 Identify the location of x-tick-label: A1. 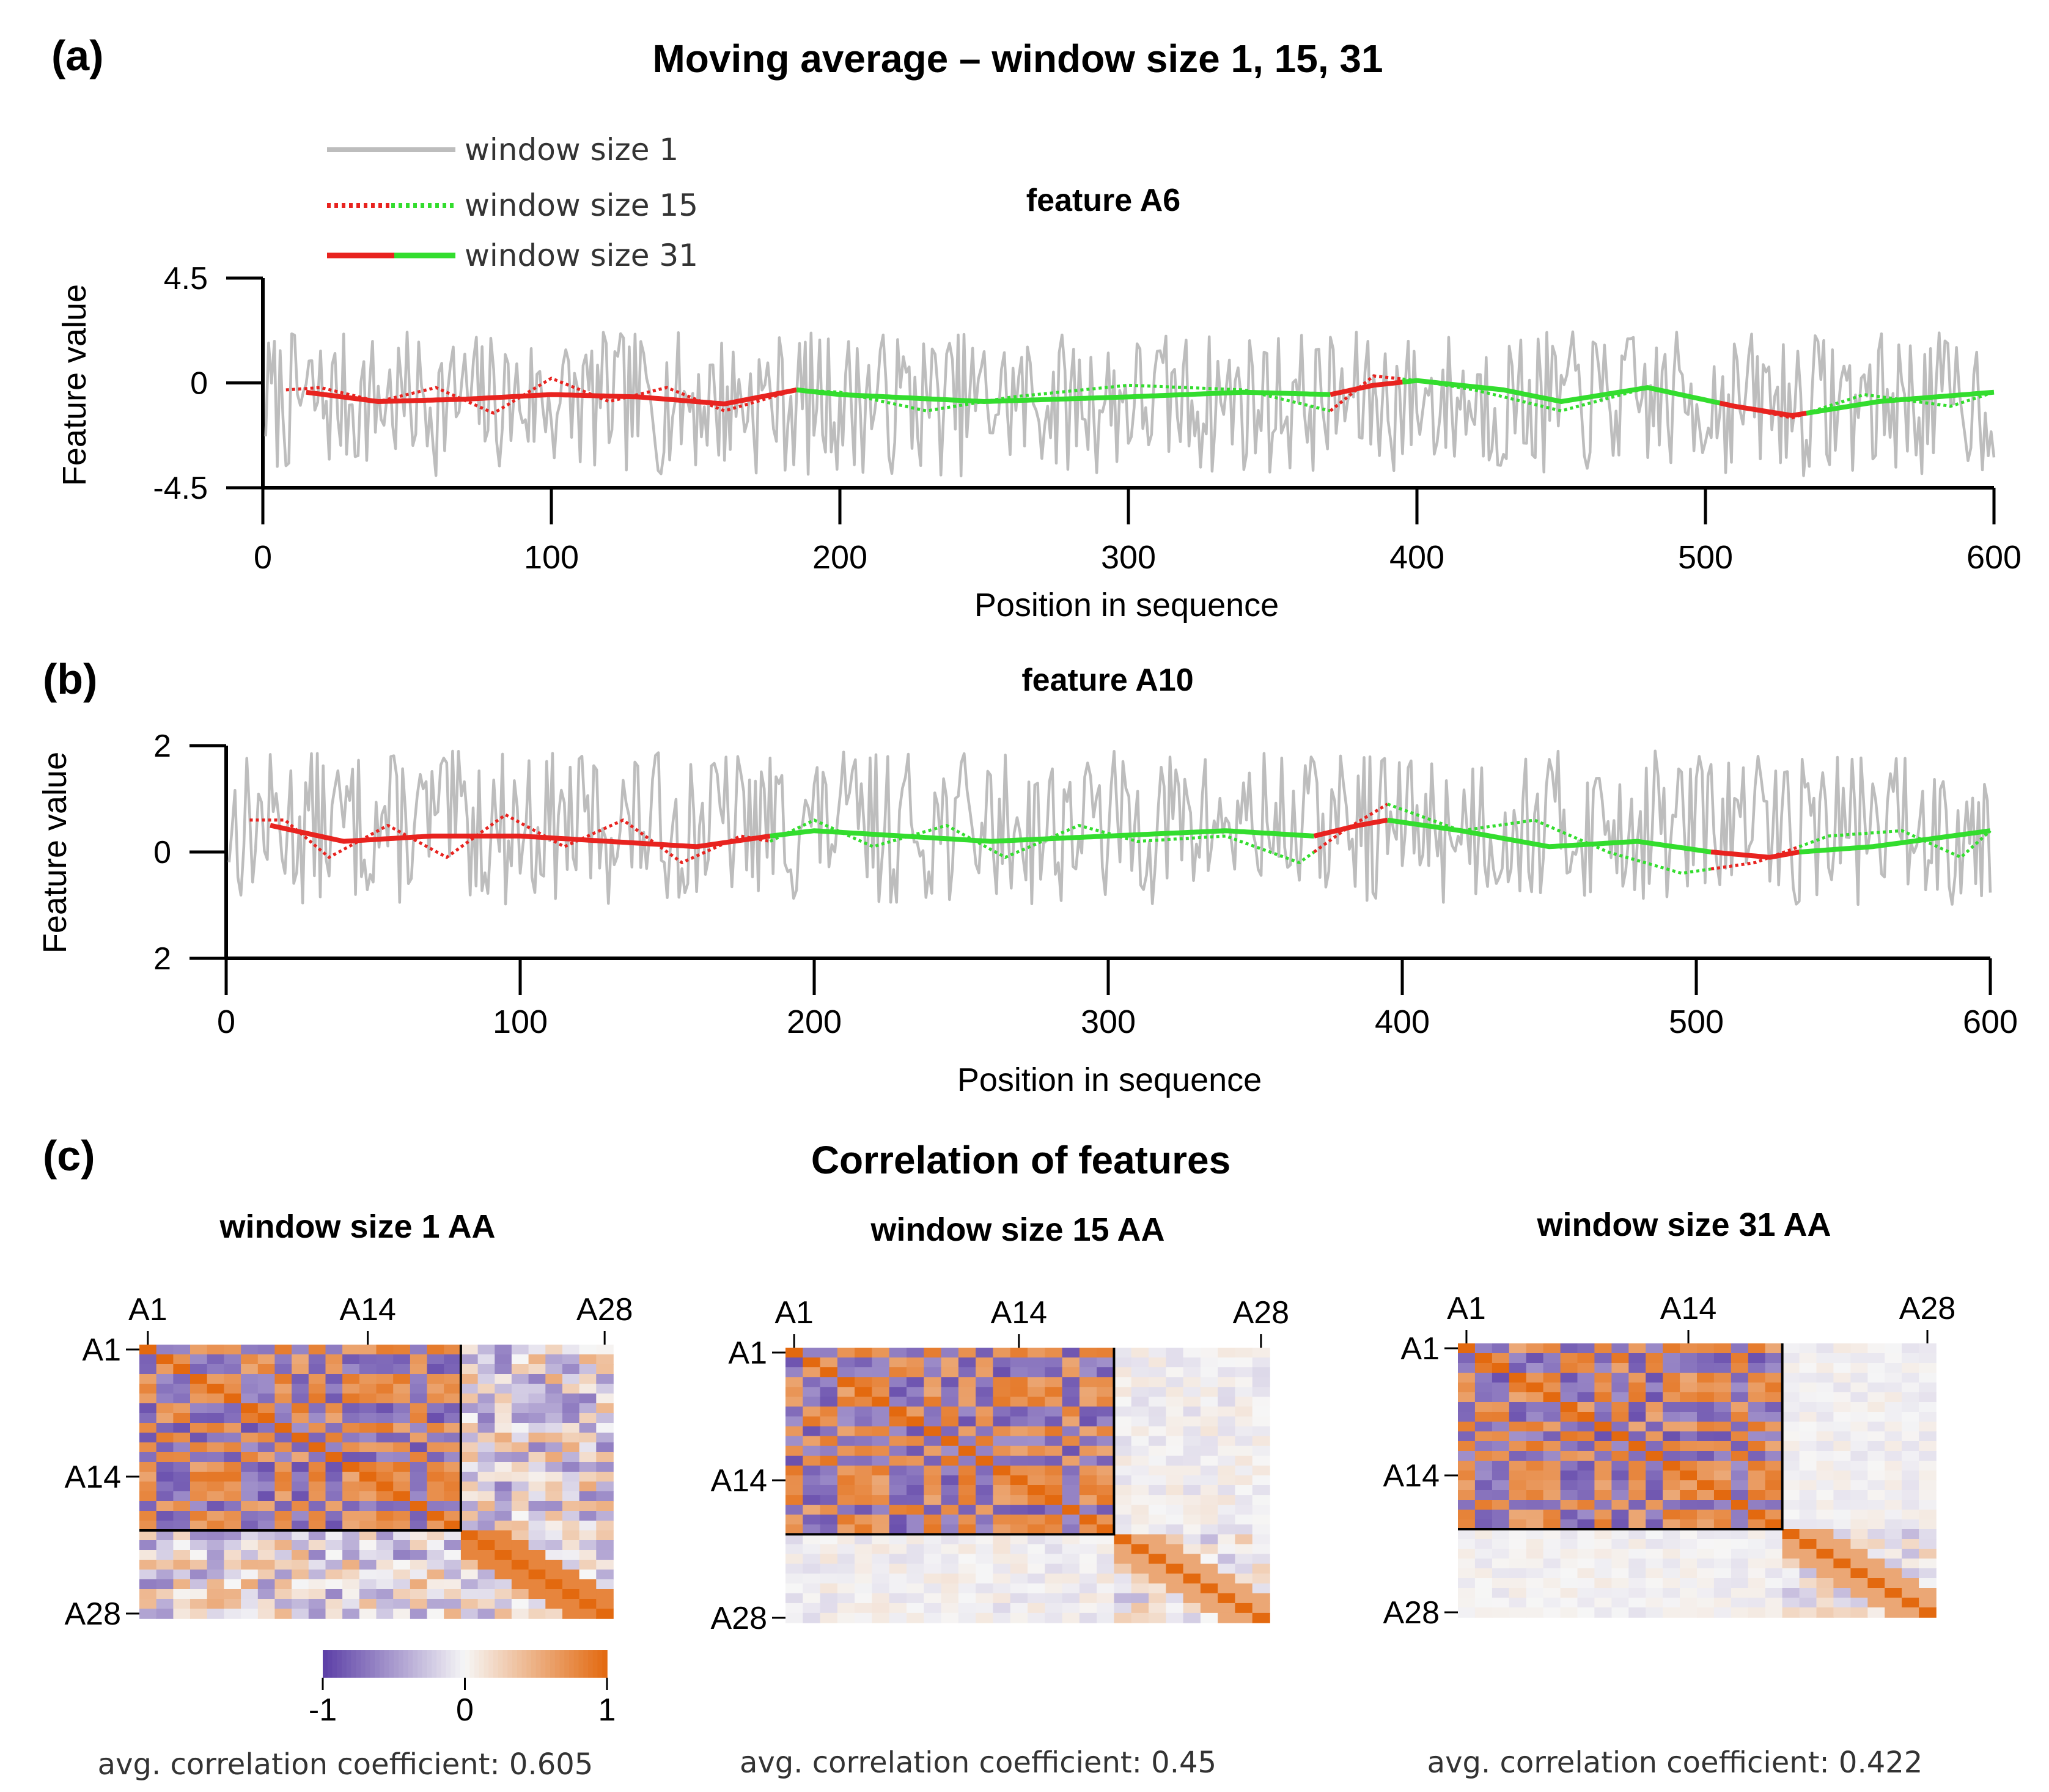
(794, 1313).